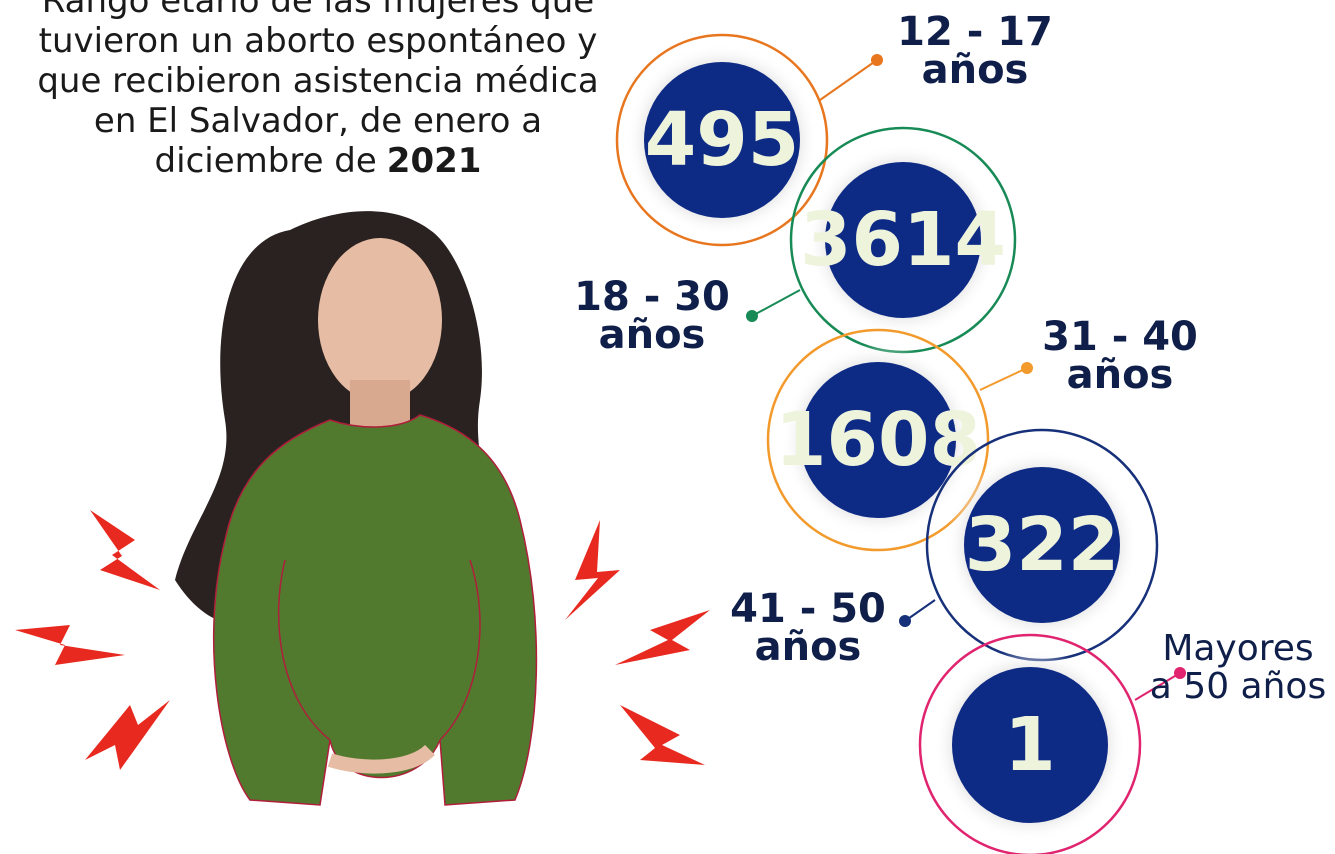 Image resolution: width=1335 pixels, height=854 pixels. Describe the element at coordinates (1238, 686) in the screenshot. I see `age-label: a 50 años` at that location.